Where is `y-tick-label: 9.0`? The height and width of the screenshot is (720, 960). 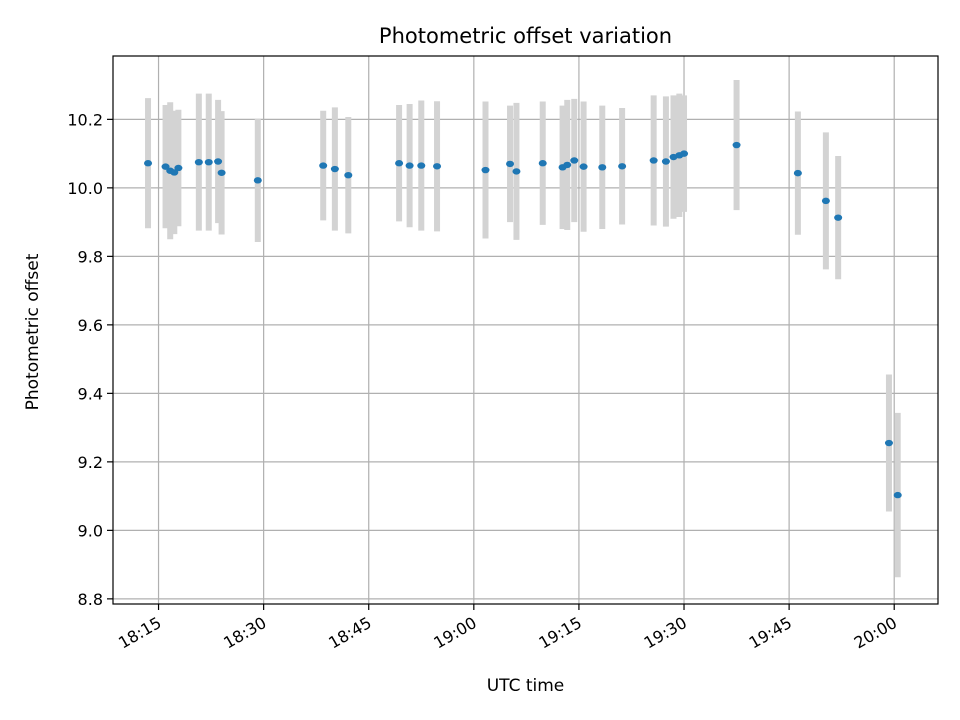 y-tick-label: 9.0 is located at coordinates (90, 530).